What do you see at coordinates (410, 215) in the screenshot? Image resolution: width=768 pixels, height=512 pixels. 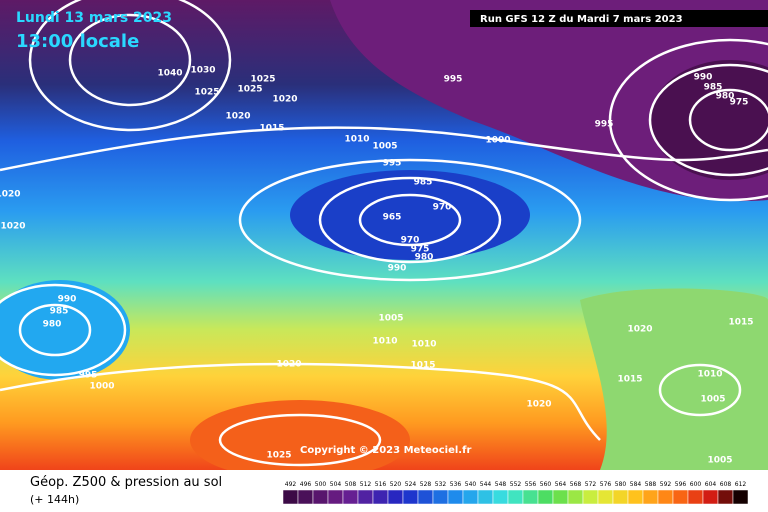 I see `trough` at bounding box center [410, 215].